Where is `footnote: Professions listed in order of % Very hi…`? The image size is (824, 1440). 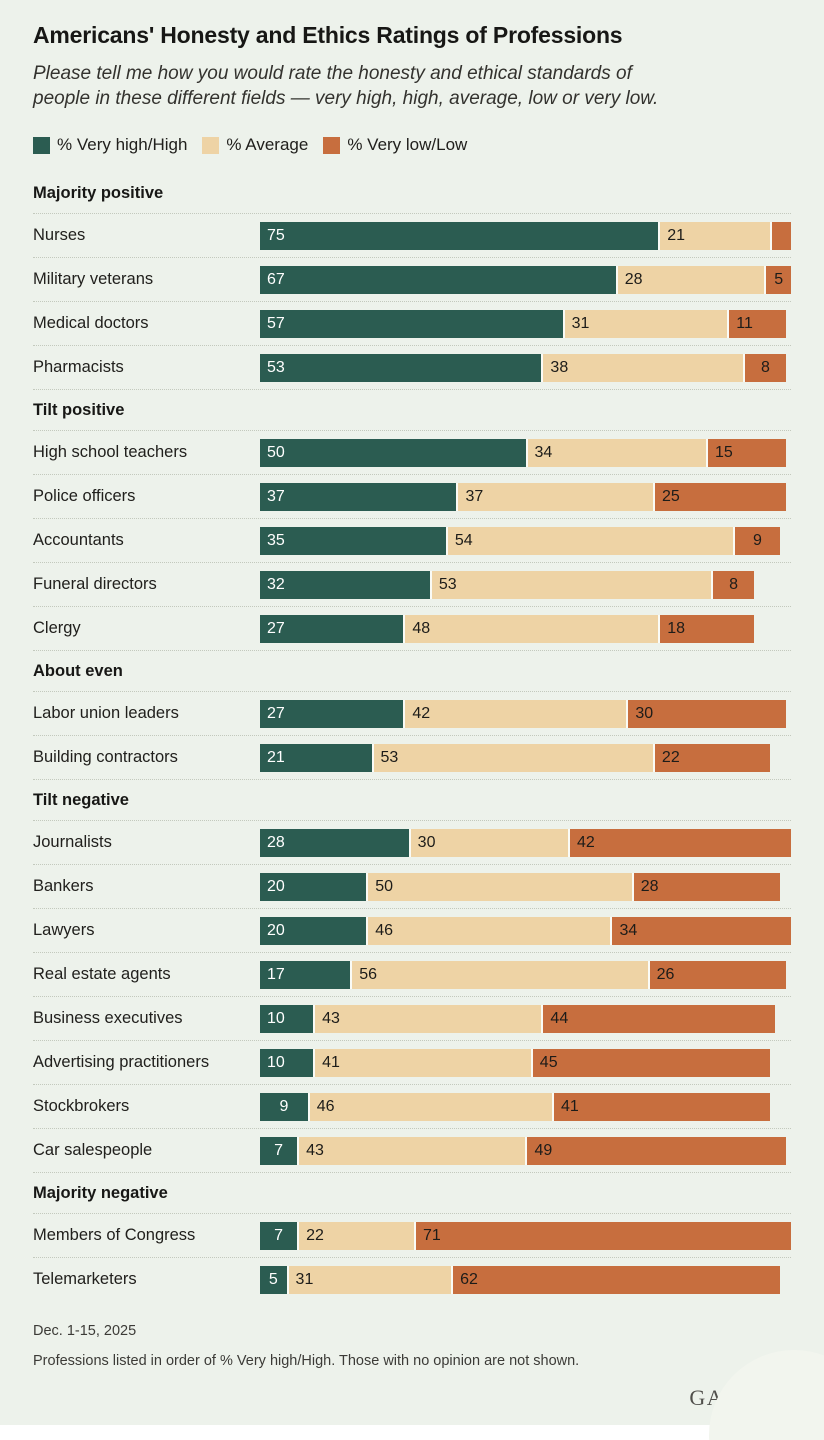 footnote: Professions listed in order of % Very hi… is located at coordinates (306, 1361).